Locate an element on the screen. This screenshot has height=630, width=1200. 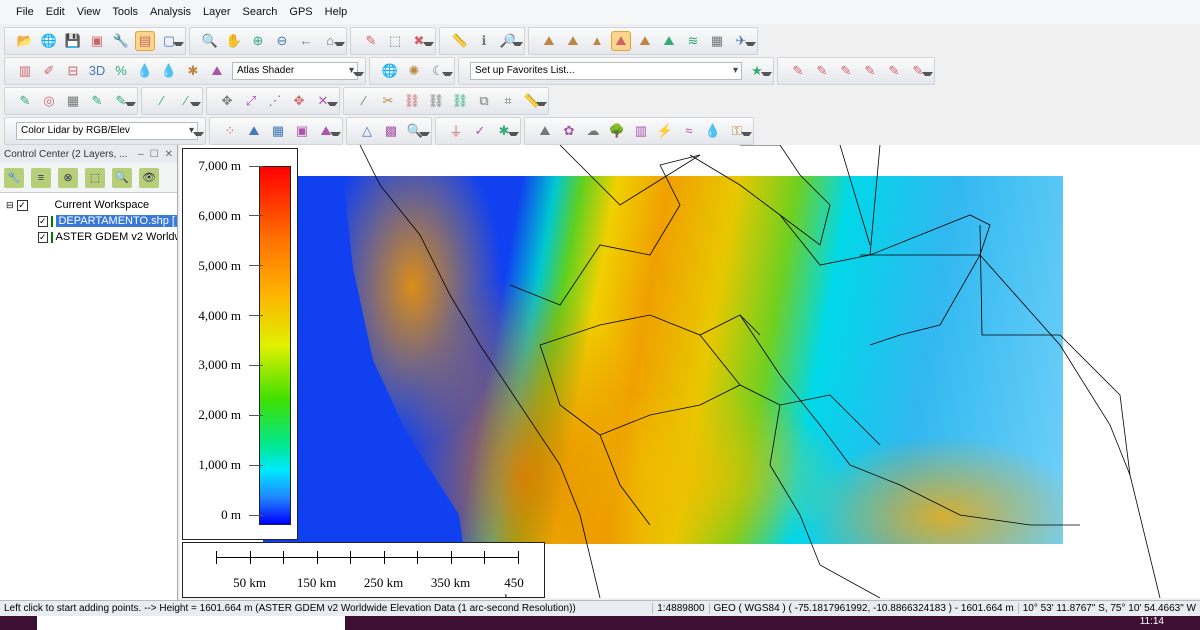
close-icon: ✕ is located at coordinates (168, 154).